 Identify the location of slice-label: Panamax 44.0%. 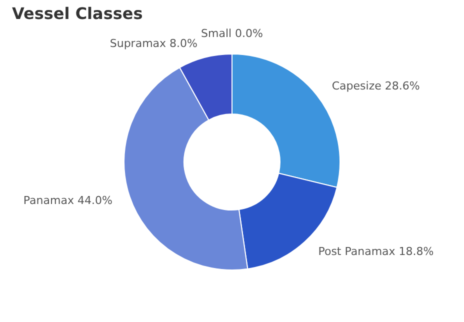
(67, 201).